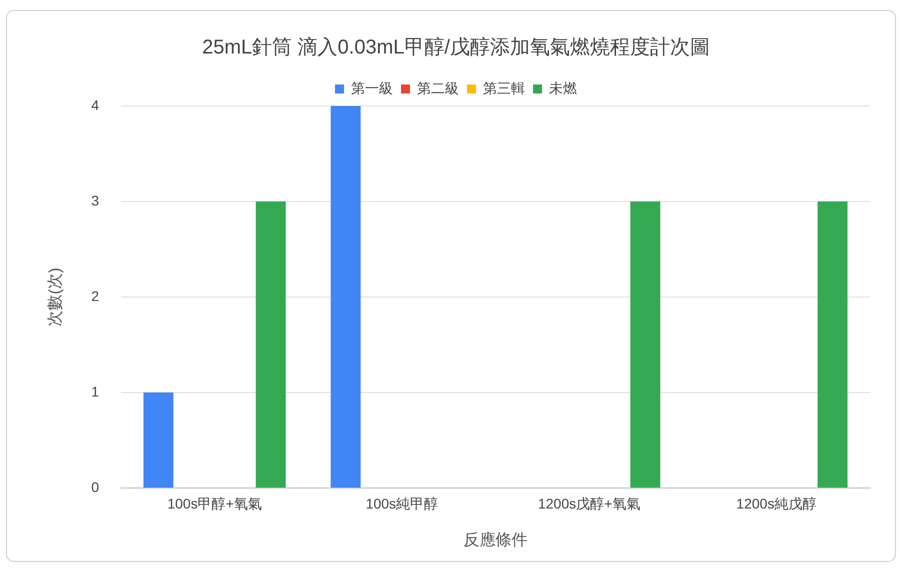 The height and width of the screenshot is (568, 904). What do you see at coordinates (95, 486) in the screenshot?
I see `y-tick-label: 0` at bounding box center [95, 486].